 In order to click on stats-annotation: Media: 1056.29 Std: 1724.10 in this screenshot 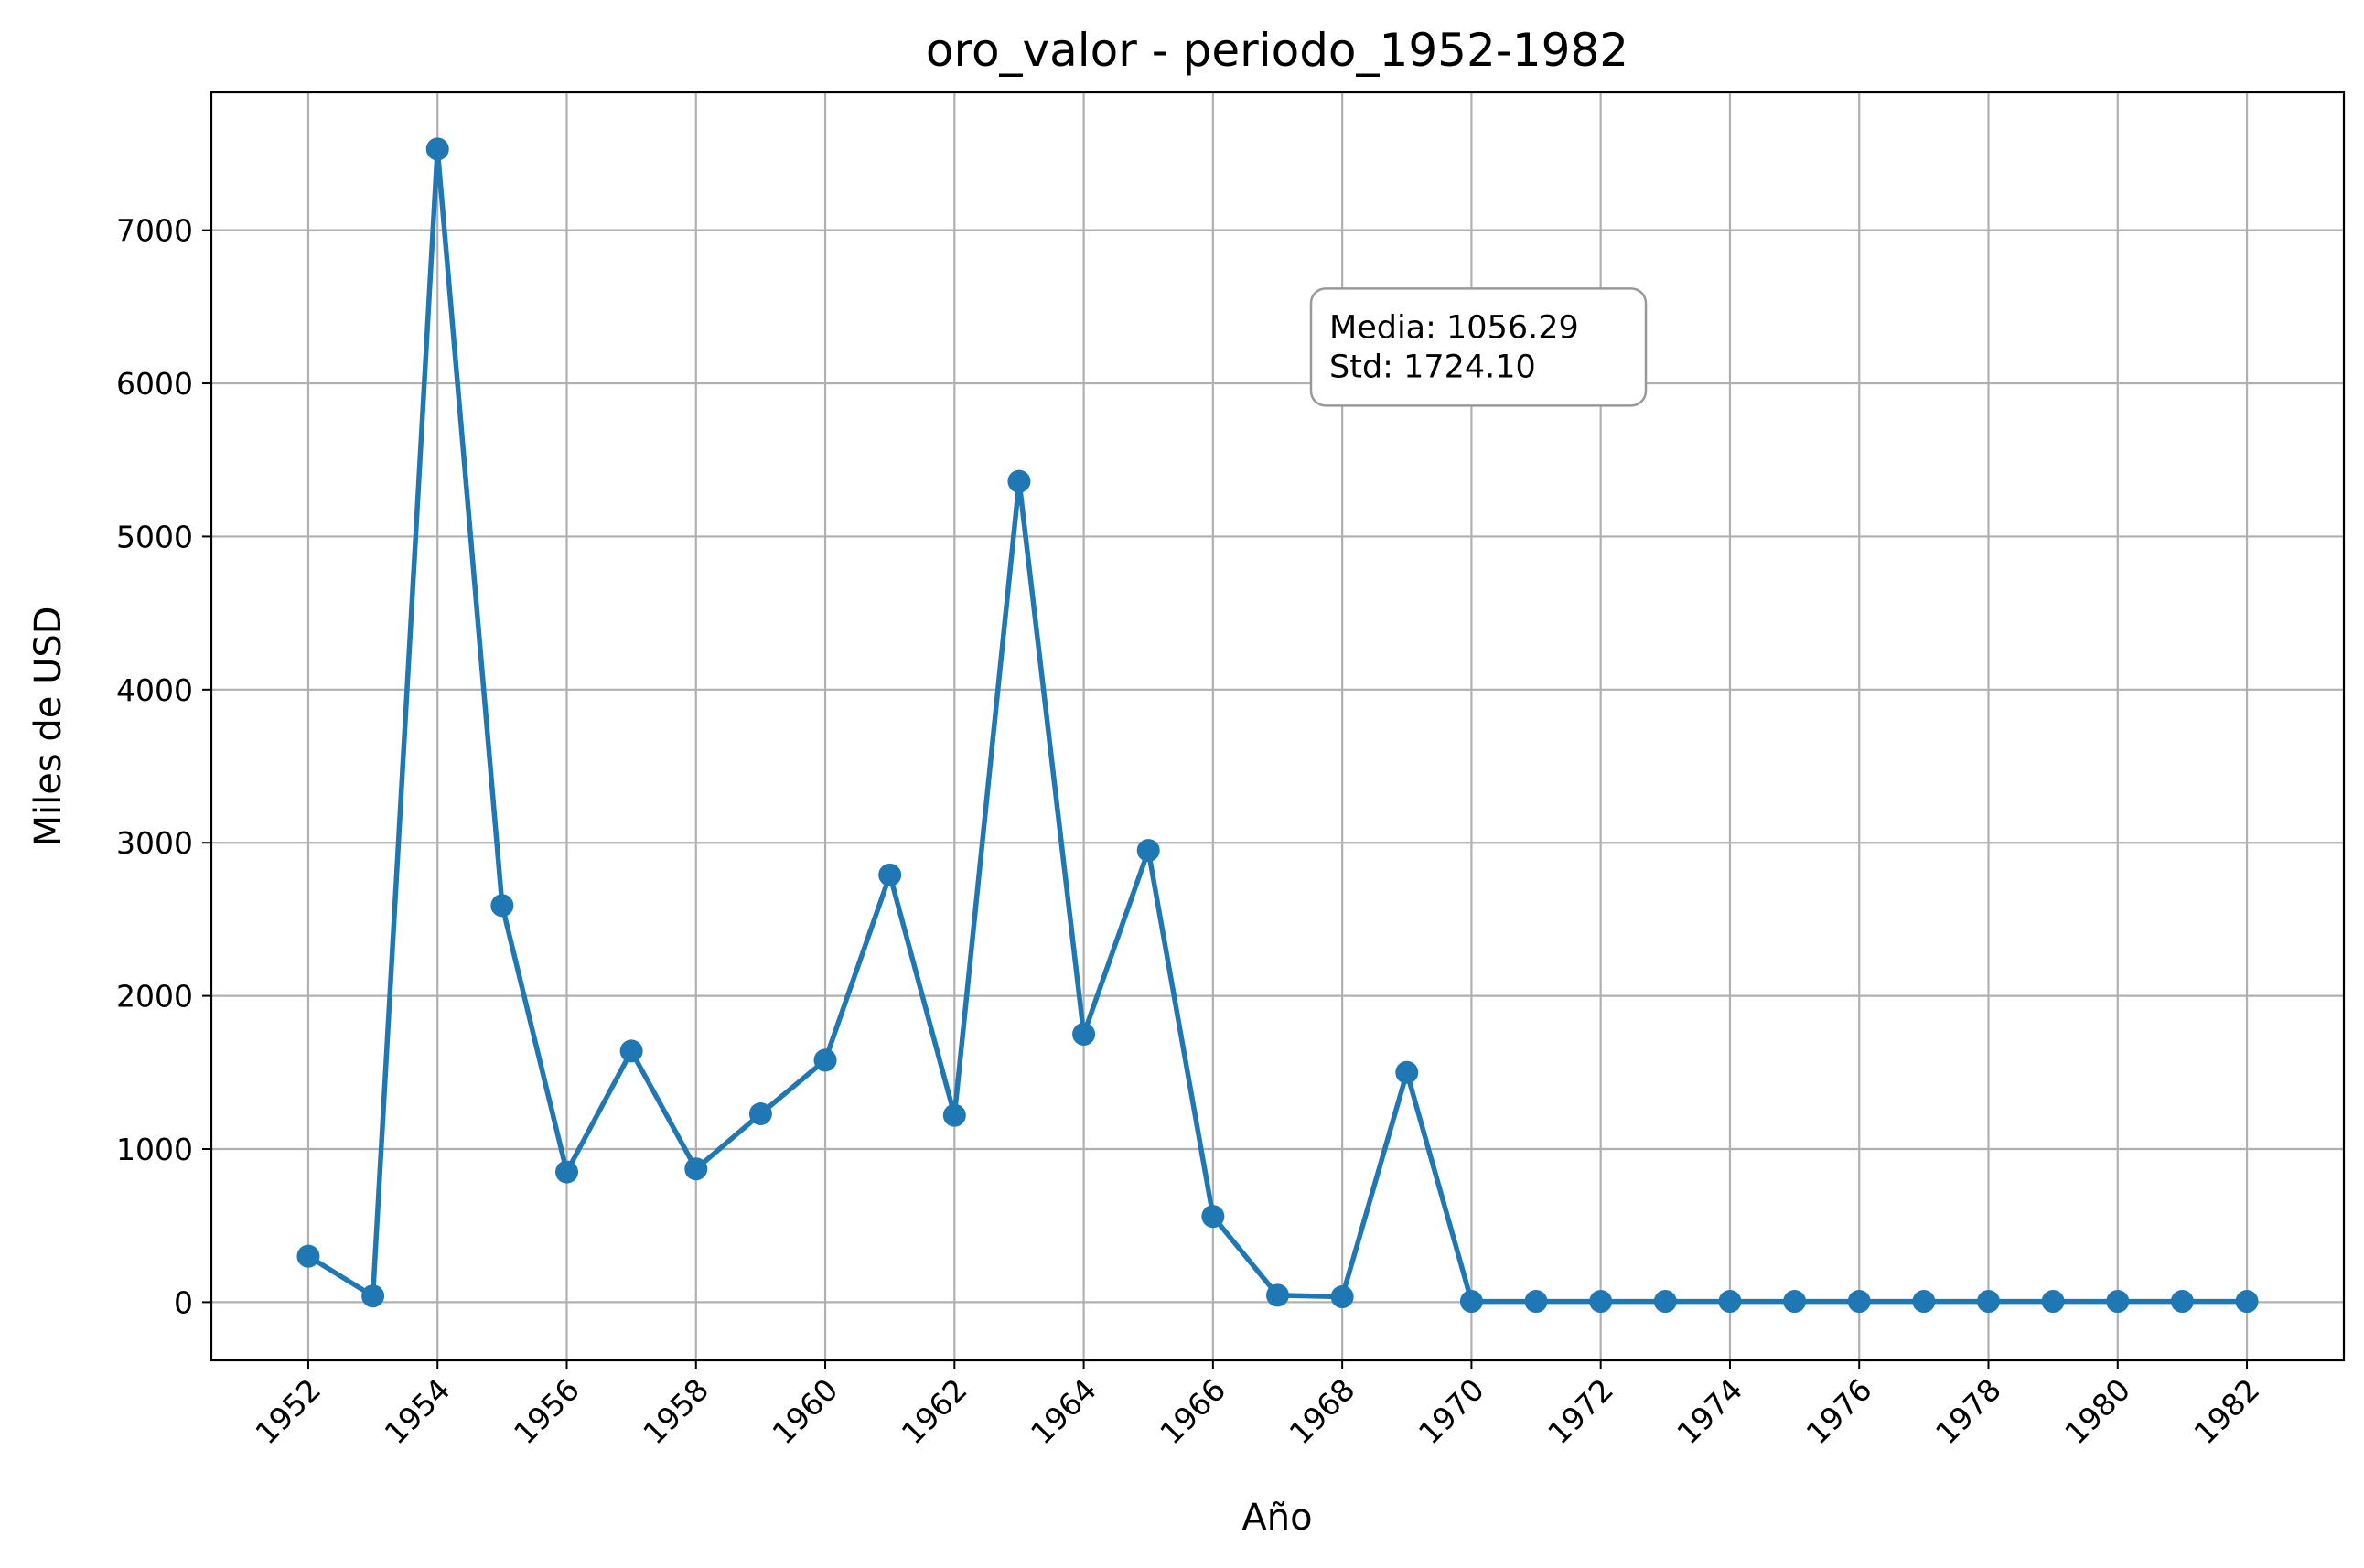, I will do `click(1478, 347)`.